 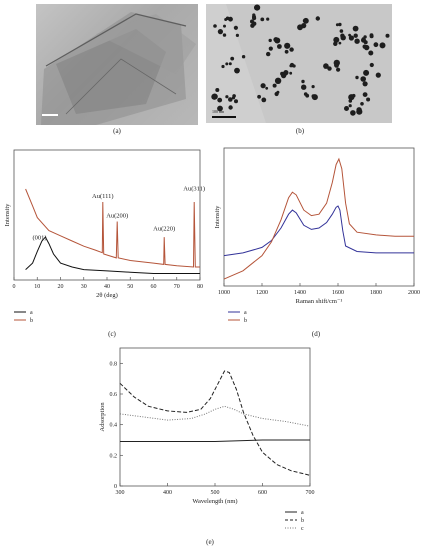 I want to click on peak-label: (001), so click(x=40, y=238).